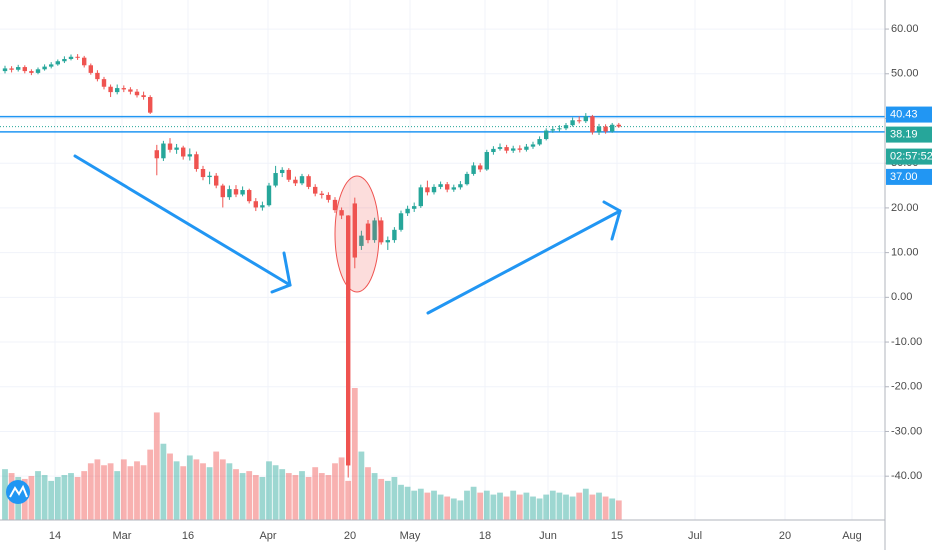  I want to click on countdown-label: 02:57:52, so click(911, 156).